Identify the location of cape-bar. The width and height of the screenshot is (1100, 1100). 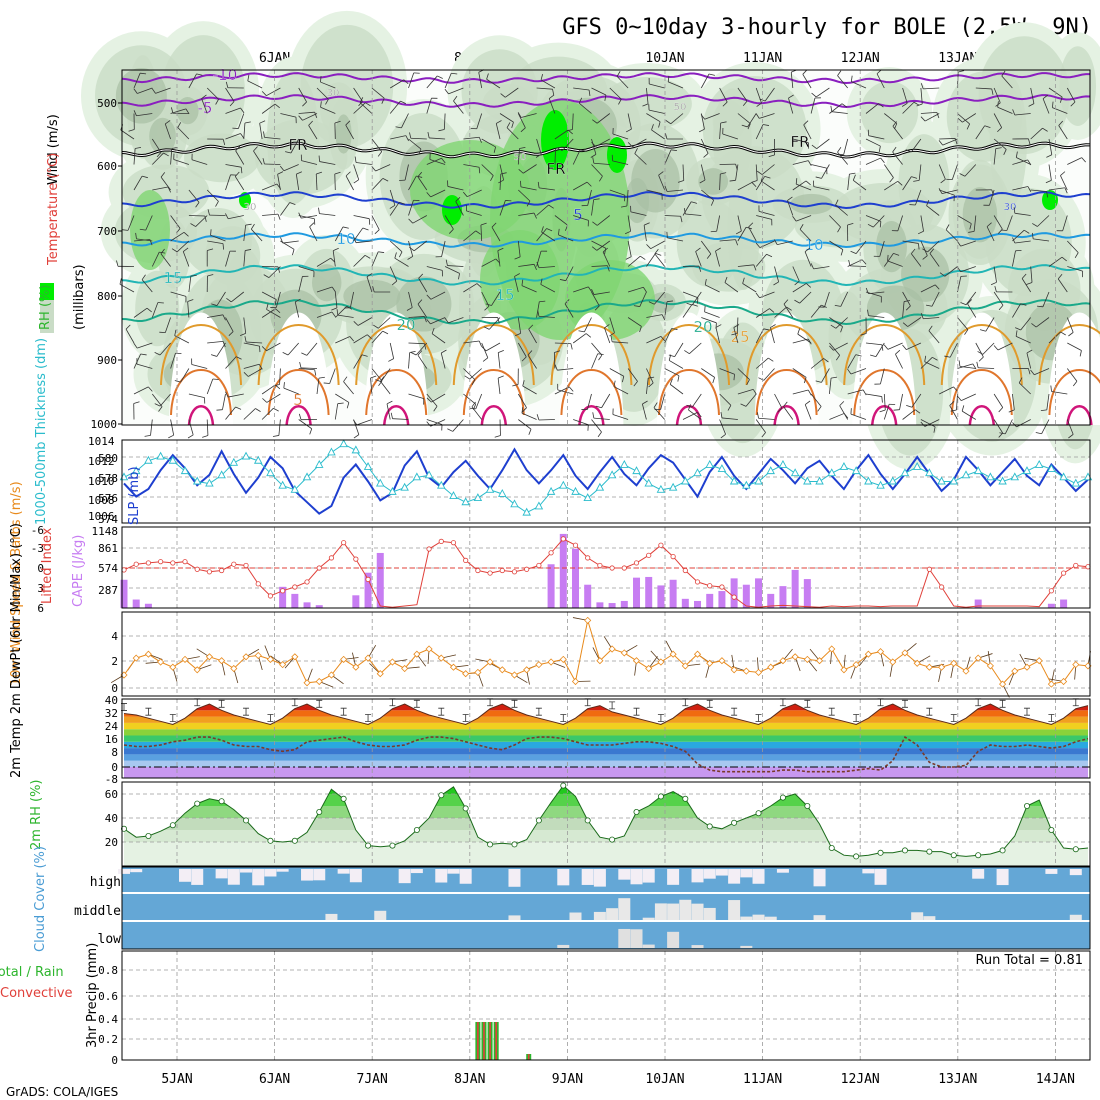
(307, 605).